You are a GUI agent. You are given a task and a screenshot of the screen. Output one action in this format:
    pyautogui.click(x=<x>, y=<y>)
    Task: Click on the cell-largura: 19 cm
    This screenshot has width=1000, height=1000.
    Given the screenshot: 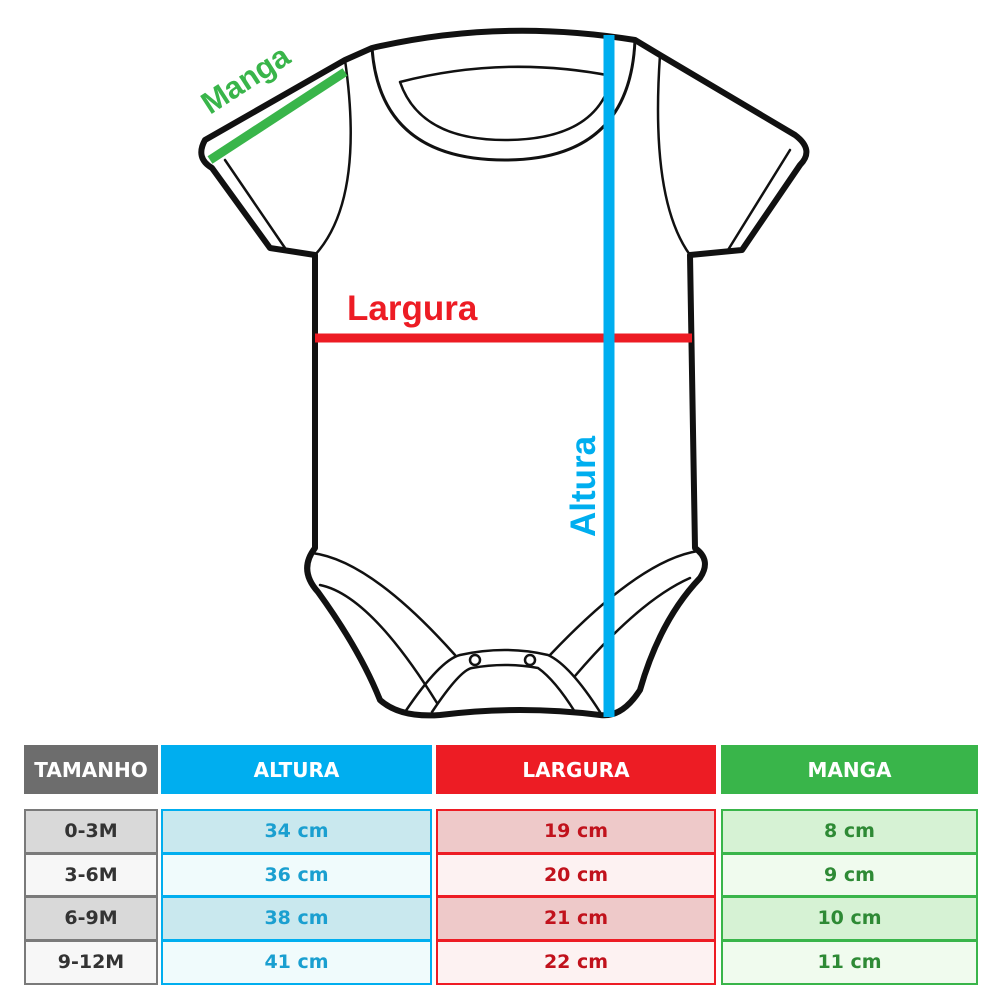 What is the action you would take?
    pyautogui.click(x=576, y=831)
    